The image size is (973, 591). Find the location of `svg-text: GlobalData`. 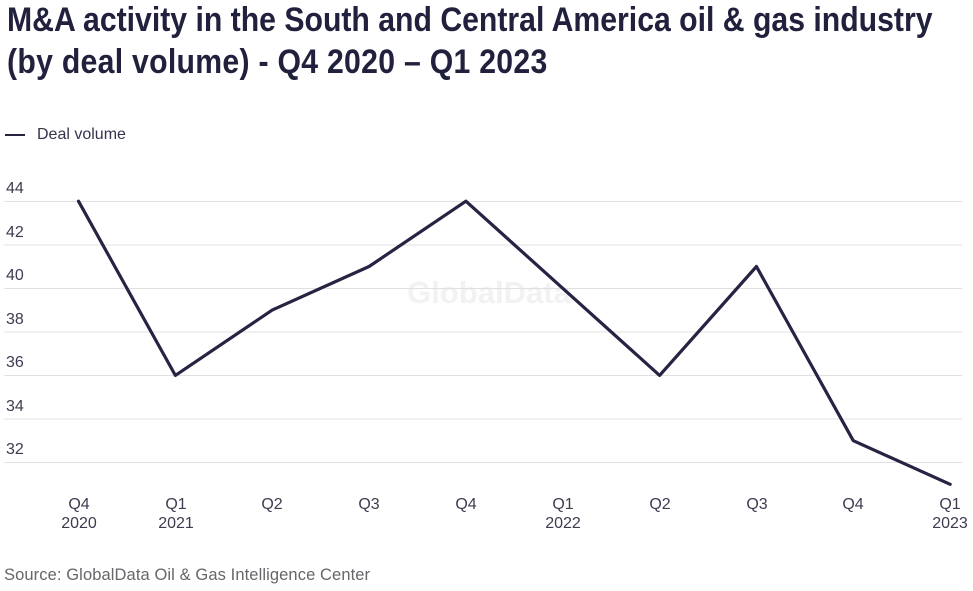

svg-text: GlobalData is located at coordinates (489, 292).